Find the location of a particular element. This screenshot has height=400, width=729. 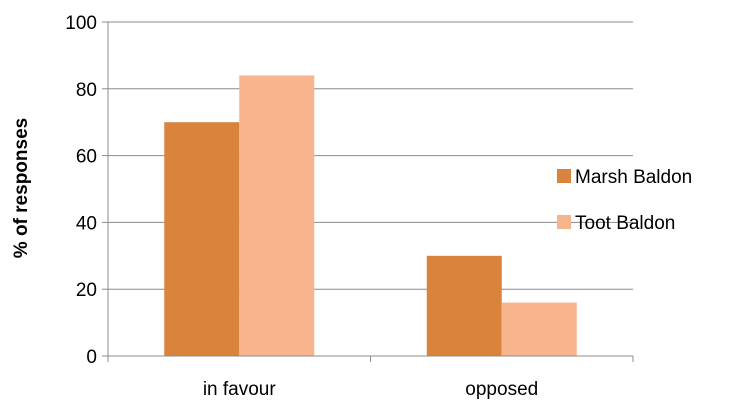

bar-toot-baldon-opposed is located at coordinates (539, 329).